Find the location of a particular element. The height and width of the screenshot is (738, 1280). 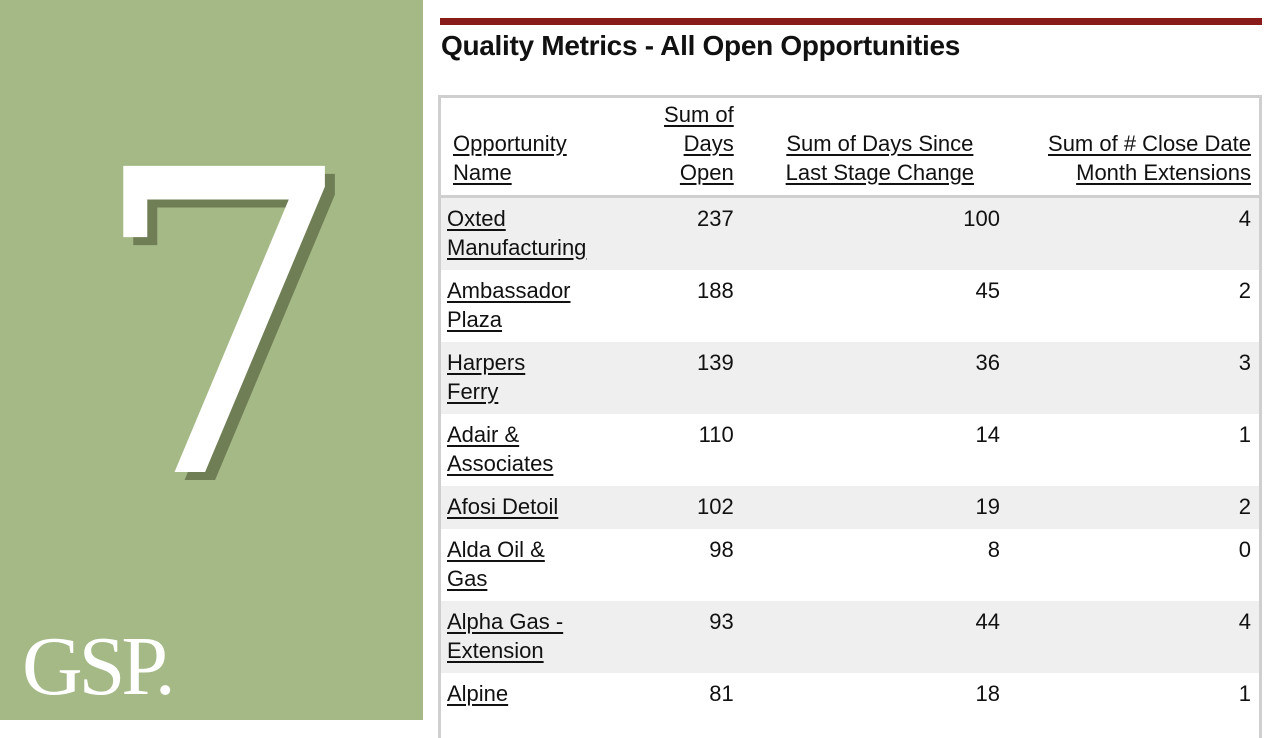

days-open-cell: 237 is located at coordinates (715, 218).